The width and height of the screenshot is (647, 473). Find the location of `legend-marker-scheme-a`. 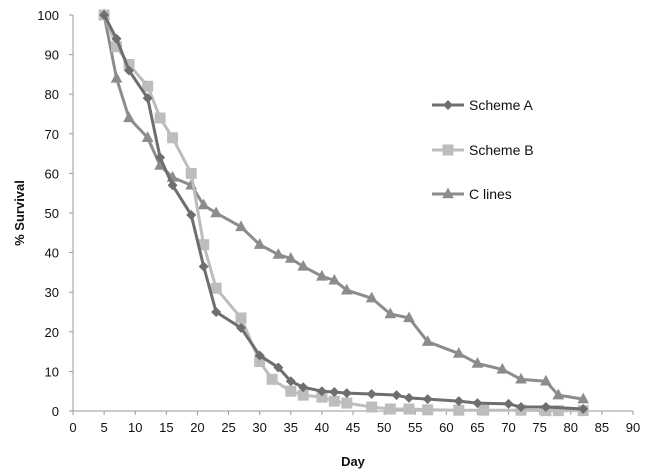

legend-marker-scheme-a is located at coordinates (448, 105).